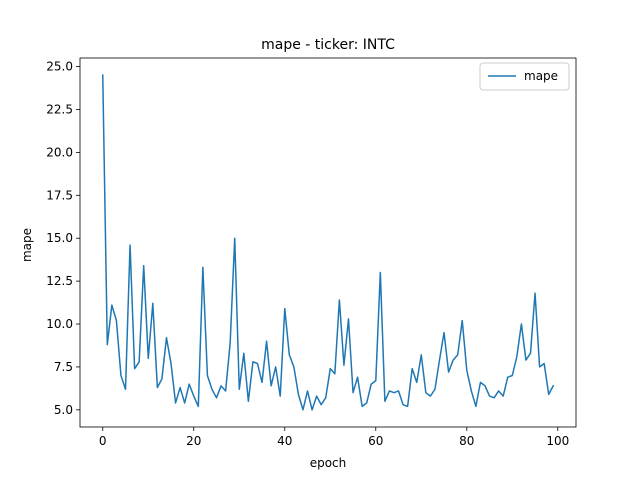  What do you see at coordinates (59, 324) in the screenshot?
I see `y-tick-label: 10.0` at bounding box center [59, 324].